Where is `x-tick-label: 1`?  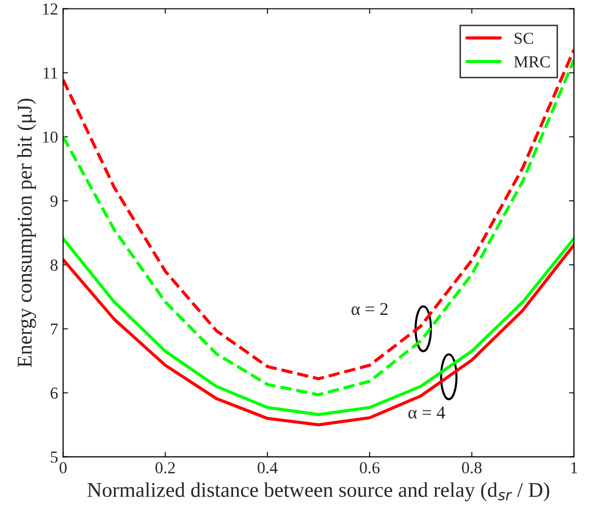 x-tick-label: 1 is located at coordinates (574, 468).